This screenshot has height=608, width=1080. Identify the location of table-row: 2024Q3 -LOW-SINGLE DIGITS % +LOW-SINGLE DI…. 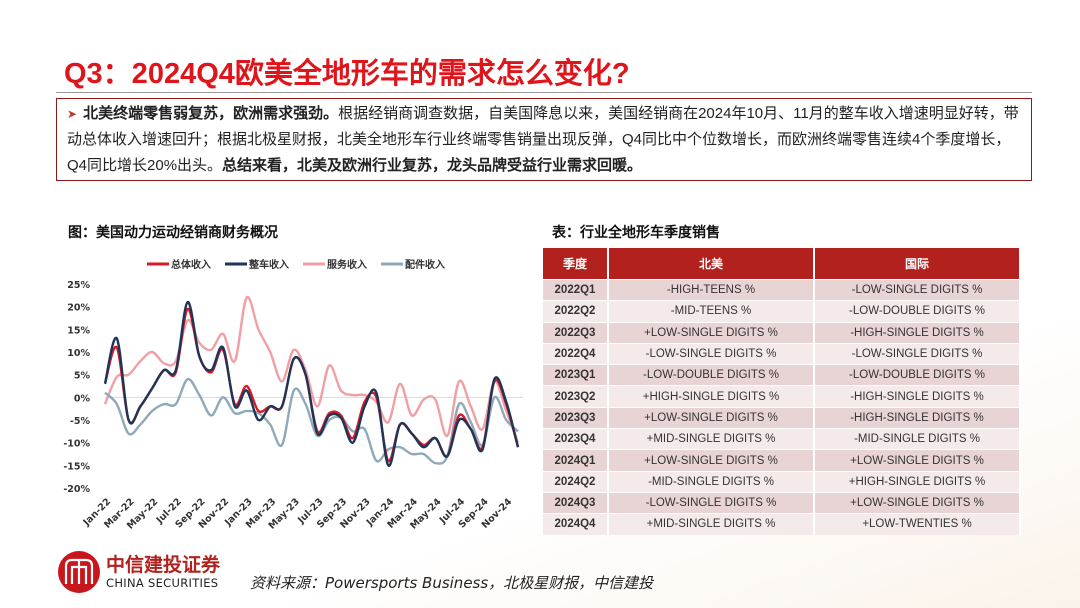
(782, 502).